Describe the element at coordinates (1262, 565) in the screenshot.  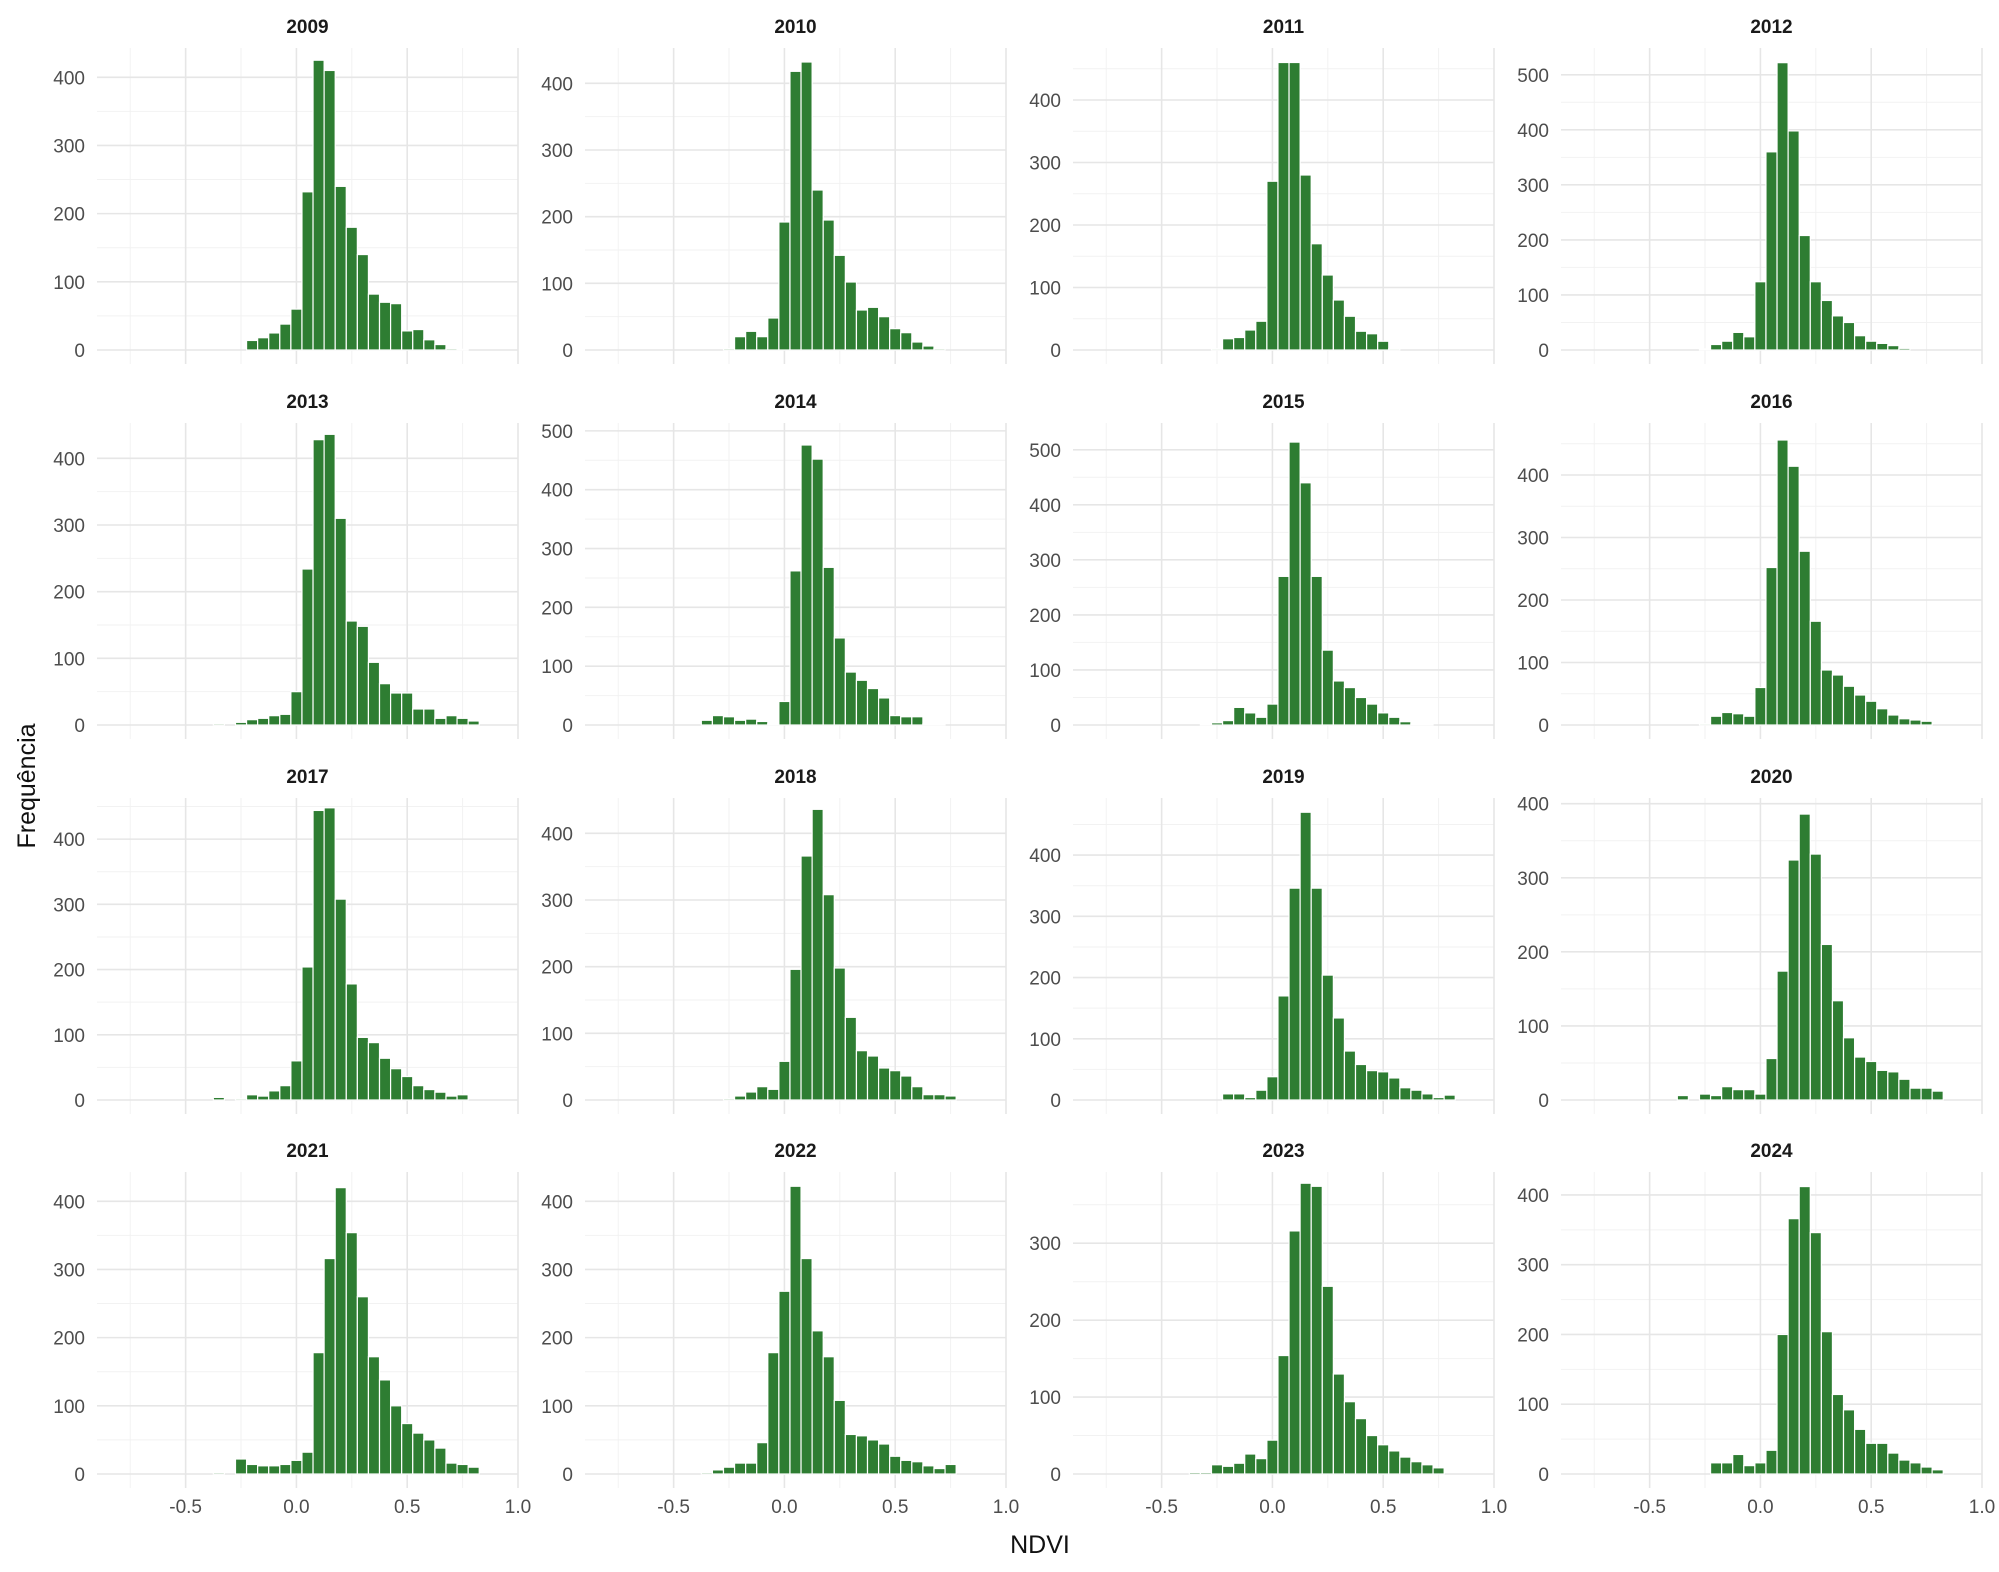
I see `facet-panel-2015: 0 100 200 300 400 500 2015` at that location.